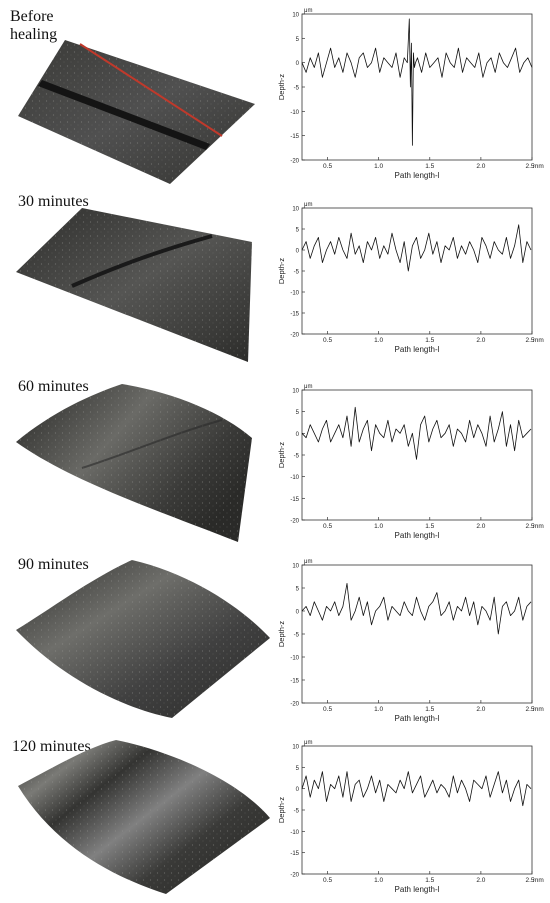 The height and width of the screenshot is (903, 550). What do you see at coordinates (143, 639) in the screenshot?
I see `surface-image-90-minutes` at bounding box center [143, 639].